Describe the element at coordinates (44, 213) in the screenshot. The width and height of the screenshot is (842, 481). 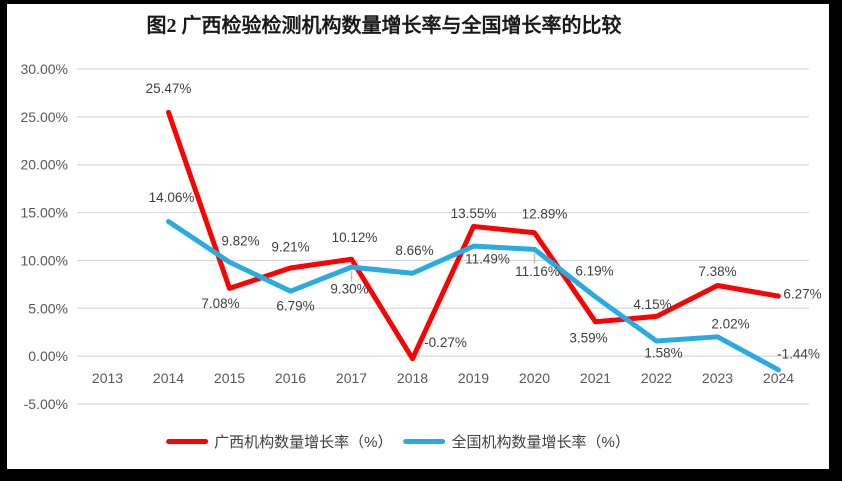
I see `y-axis-tick-label: 15.00%` at that location.